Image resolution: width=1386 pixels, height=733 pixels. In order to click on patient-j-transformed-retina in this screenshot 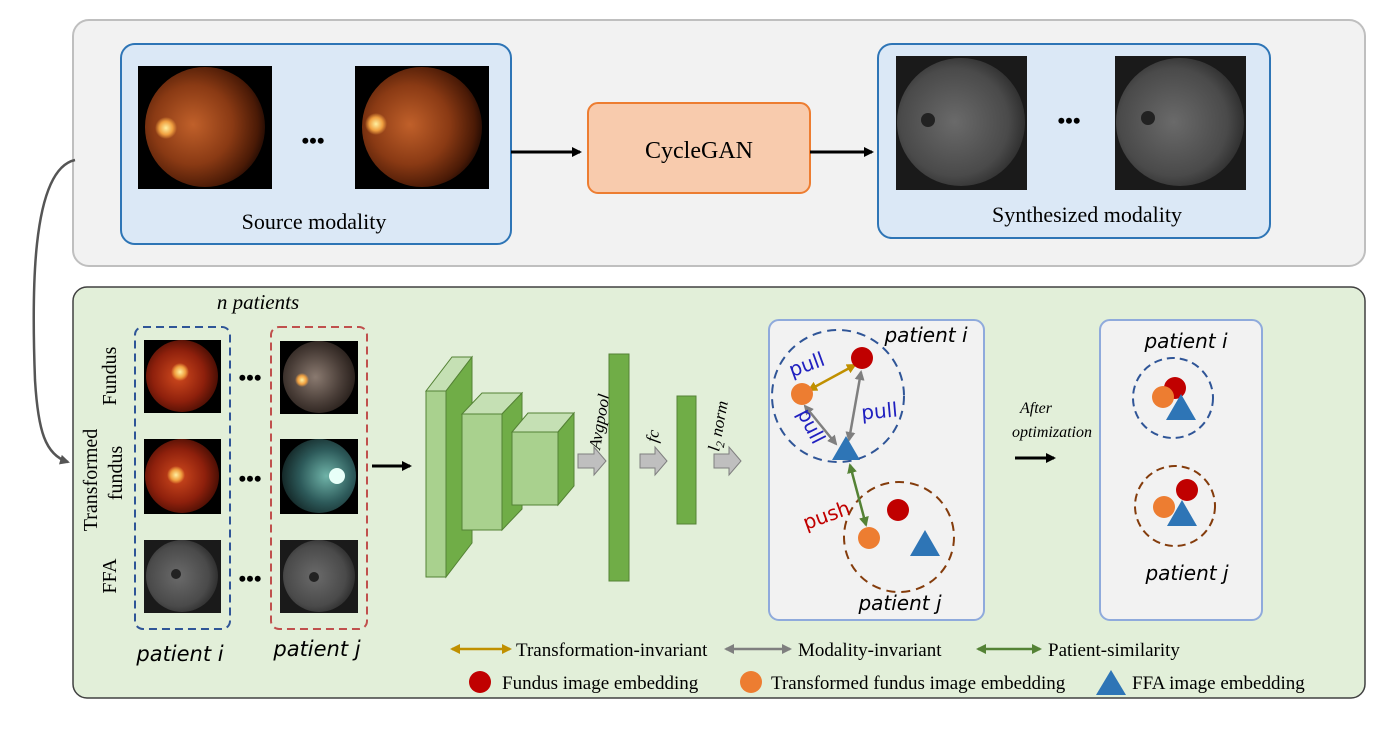, I will do `click(319, 476)`.